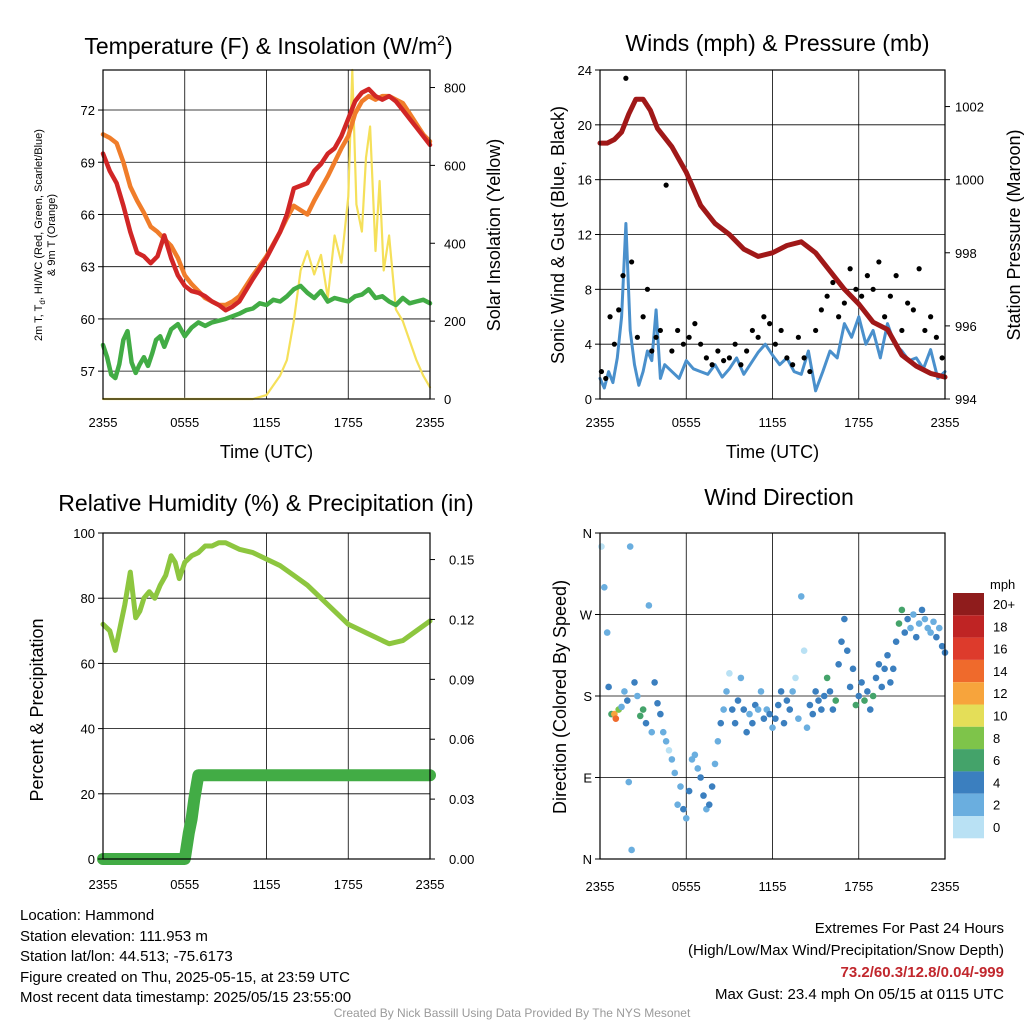  What do you see at coordinates (858, 422) in the screenshot?
I see `x-tick-label: 1755` at bounding box center [858, 422].